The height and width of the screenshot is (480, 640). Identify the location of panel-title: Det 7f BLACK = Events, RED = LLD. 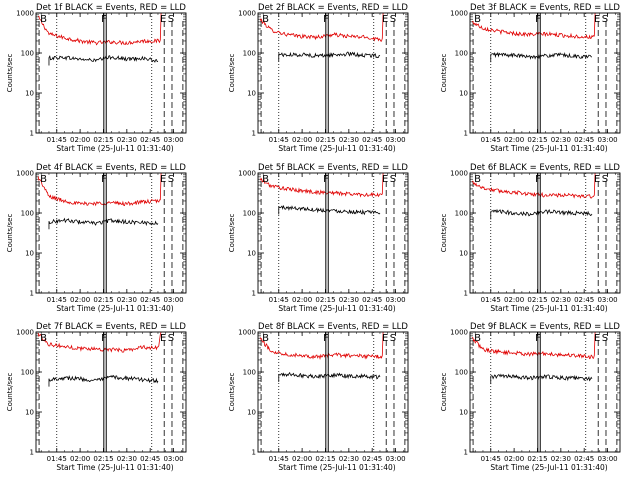
(111, 327).